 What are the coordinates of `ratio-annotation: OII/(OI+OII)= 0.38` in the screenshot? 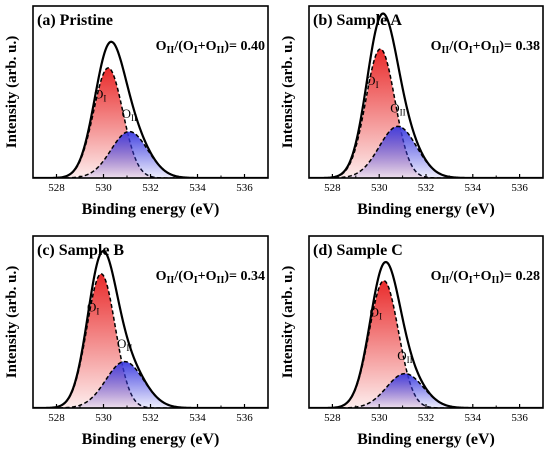 It's located at (485, 47).